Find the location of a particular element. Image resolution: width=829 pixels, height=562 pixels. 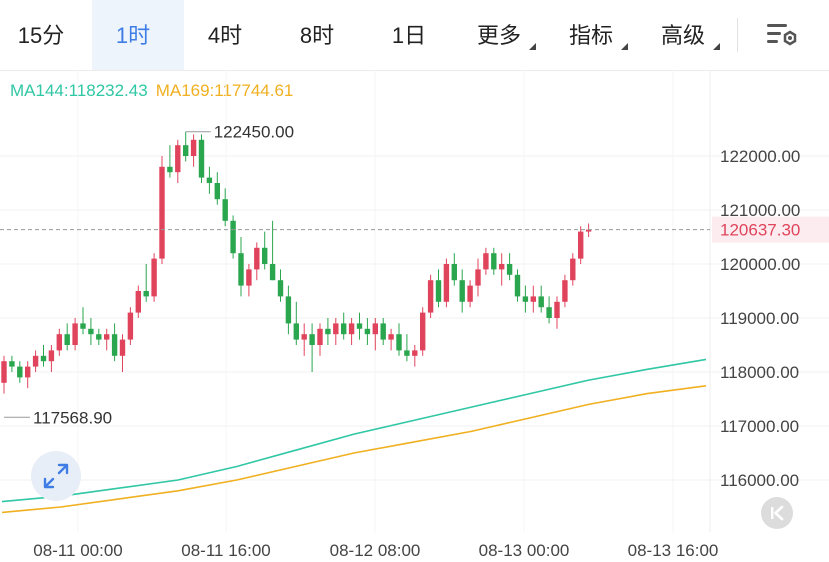

tab-label: 15分 is located at coordinates (41, 35).